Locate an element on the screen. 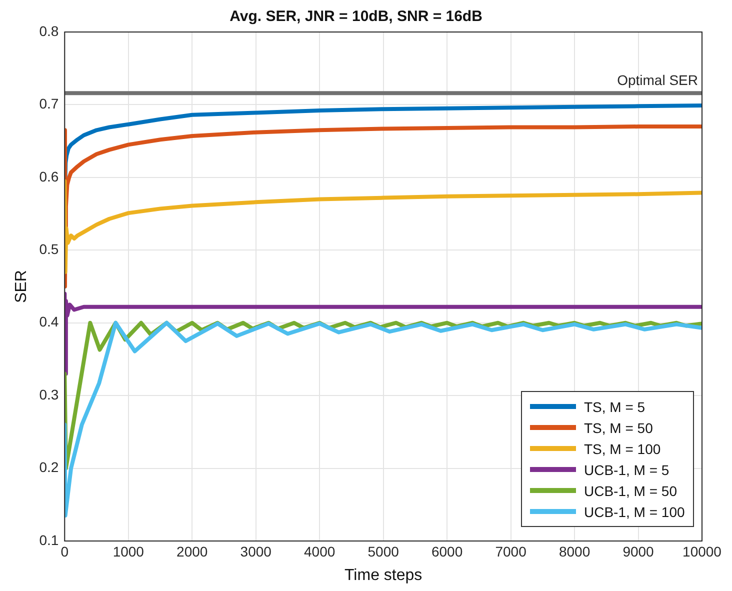  ref-line-label: Optimal SER is located at coordinates (657, 80).